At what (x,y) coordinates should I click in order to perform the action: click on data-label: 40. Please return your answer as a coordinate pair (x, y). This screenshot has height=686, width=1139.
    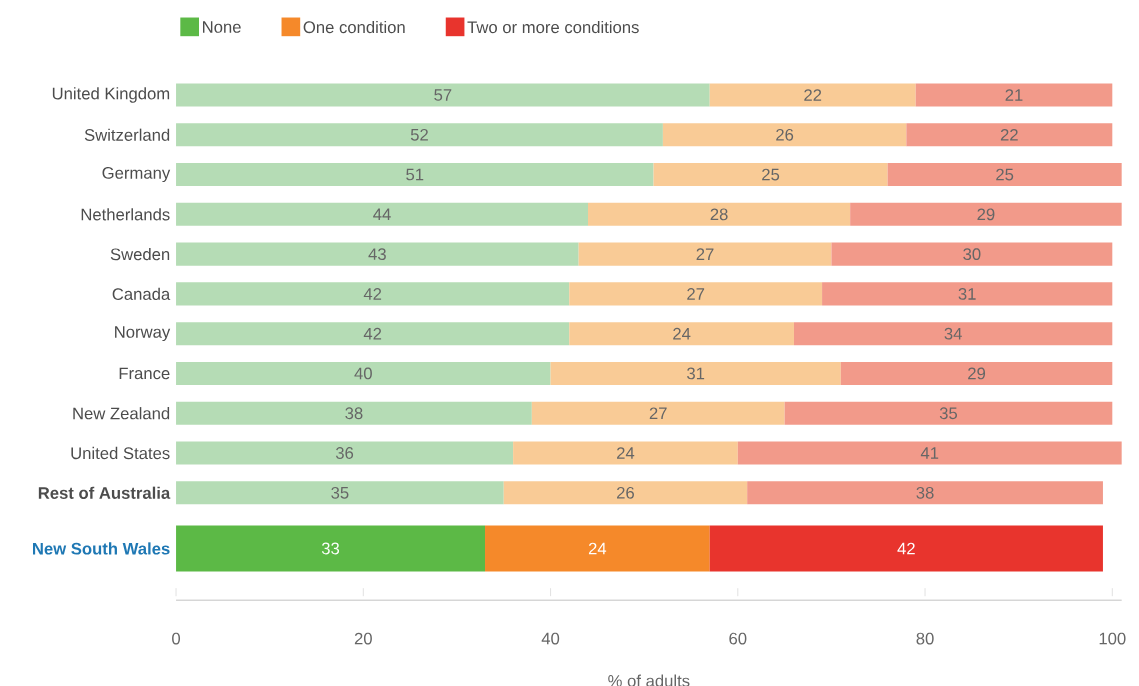
    Looking at the image, I should click on (363, 373).